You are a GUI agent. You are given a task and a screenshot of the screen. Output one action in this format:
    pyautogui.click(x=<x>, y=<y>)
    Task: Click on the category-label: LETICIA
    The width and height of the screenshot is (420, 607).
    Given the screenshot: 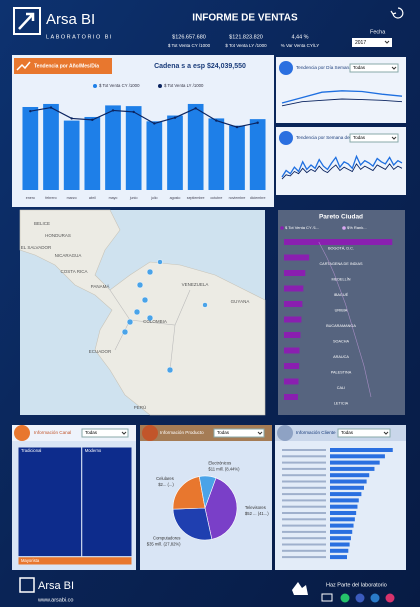 What is the action you would take?
    pyautogui.click(x=341, y=404)
    